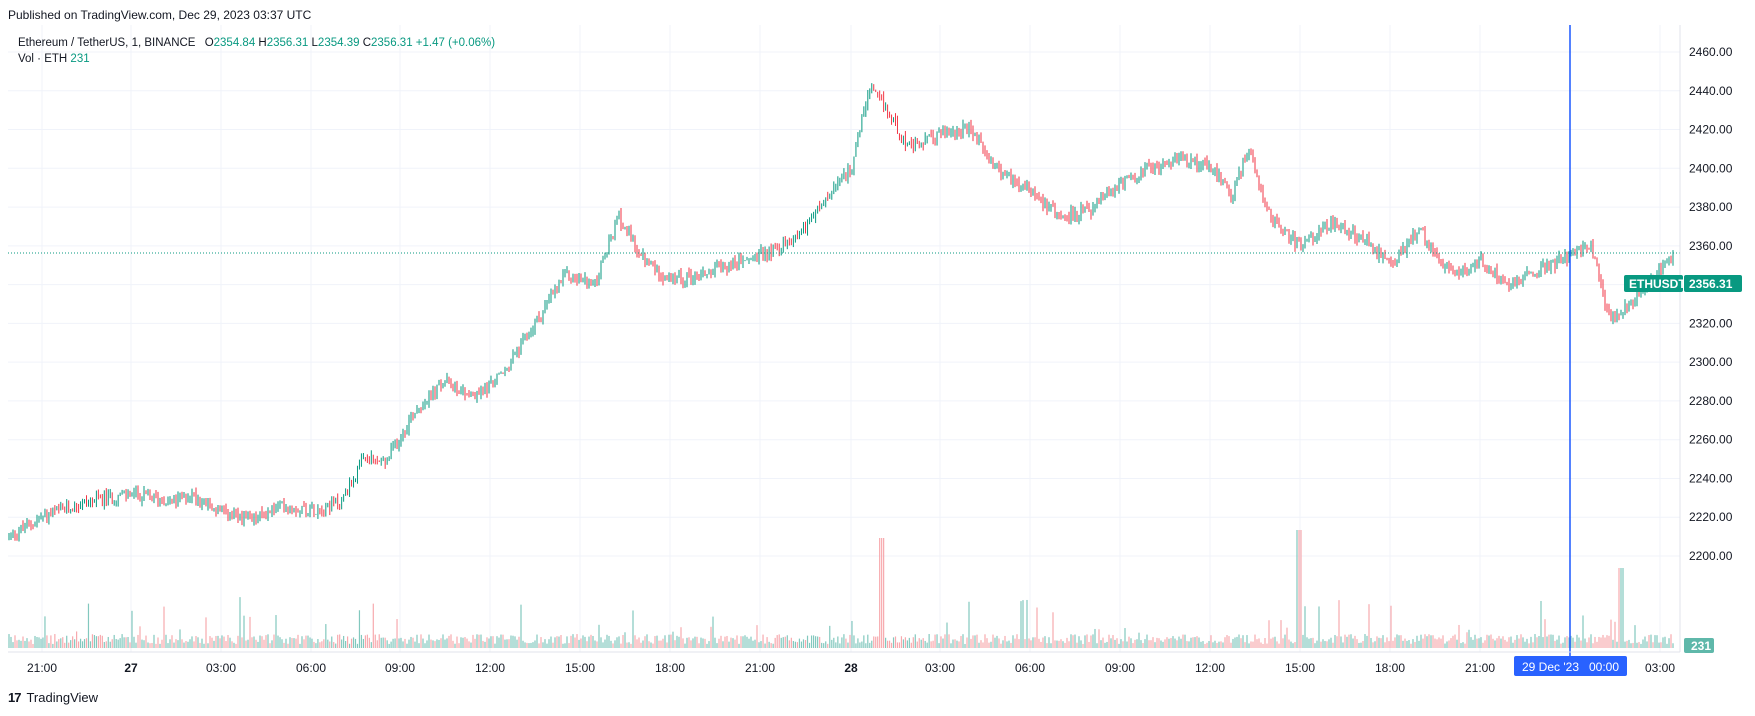  Describe the element at coordinates (314, 43) in the screenshot. I see `legend-low-label: L` at that location.